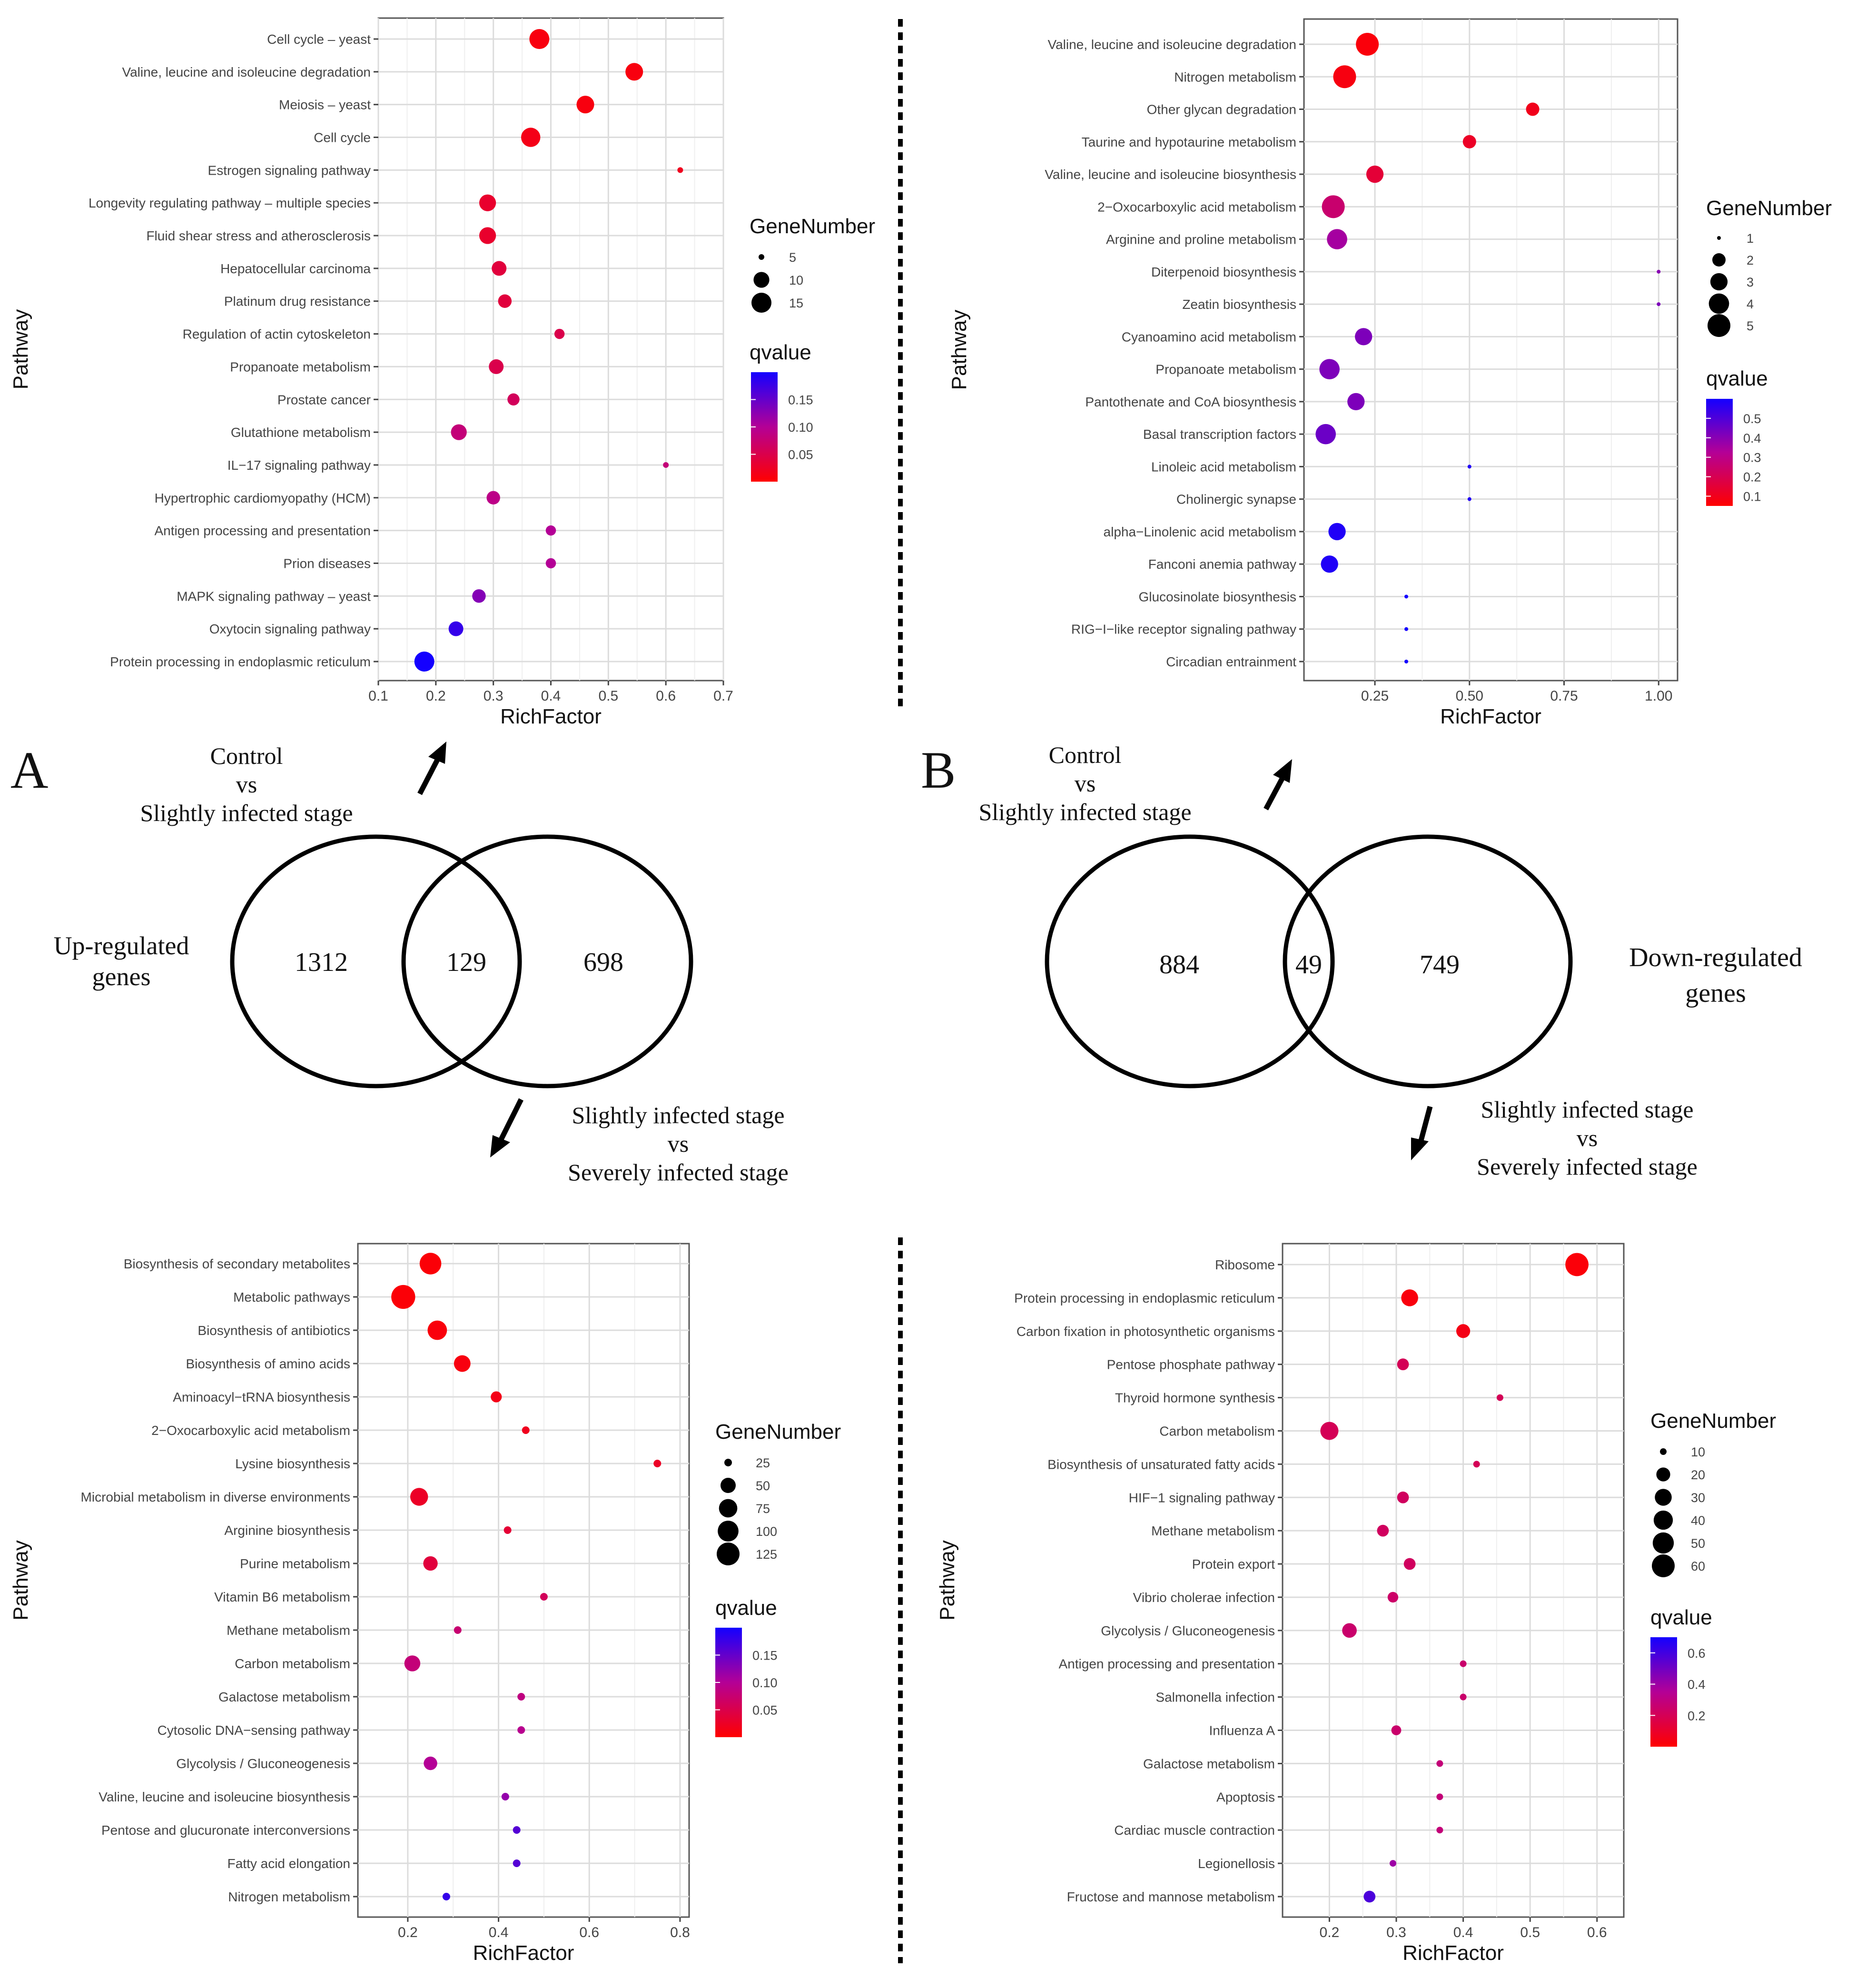 This screenshot has height=1968, width=1876. What do you see at coordinates (763, 1463) in the screenshot?
I see `size-legend-label: 25` at bounding box center [763, 1463].